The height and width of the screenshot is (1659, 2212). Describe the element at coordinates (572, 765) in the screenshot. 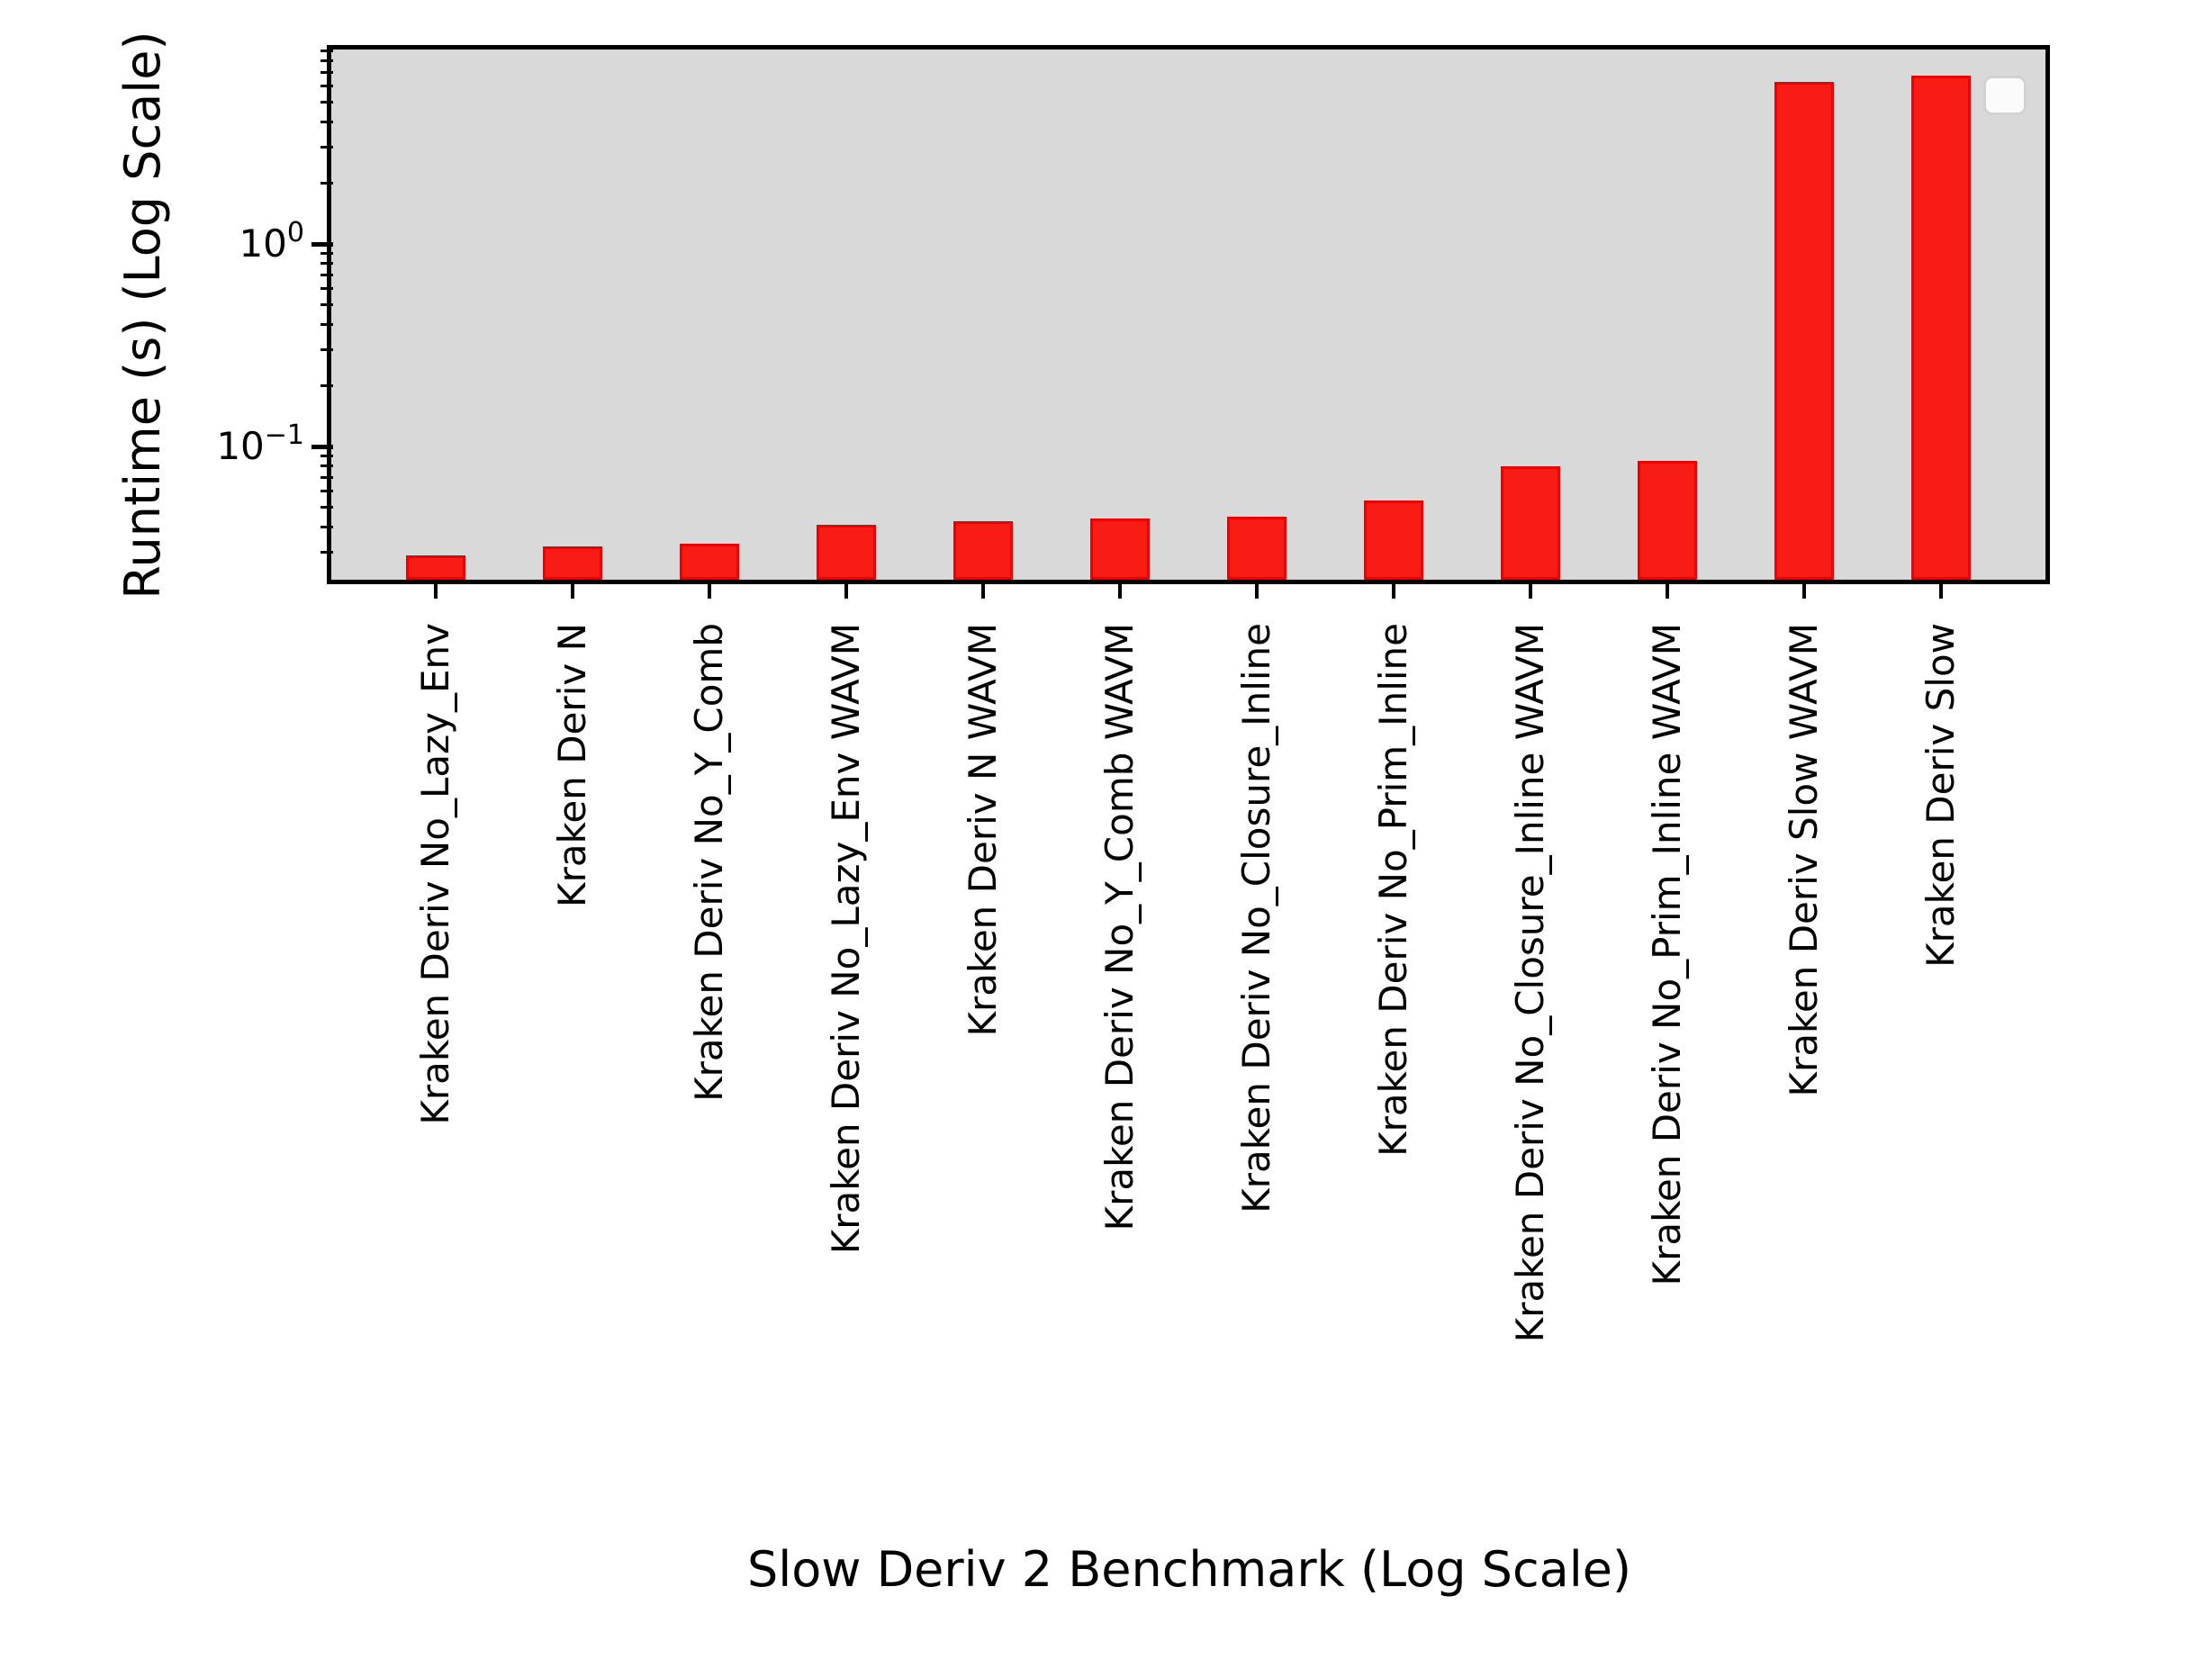

I see `x-tick-label: Kraken Deriv N` at that location.